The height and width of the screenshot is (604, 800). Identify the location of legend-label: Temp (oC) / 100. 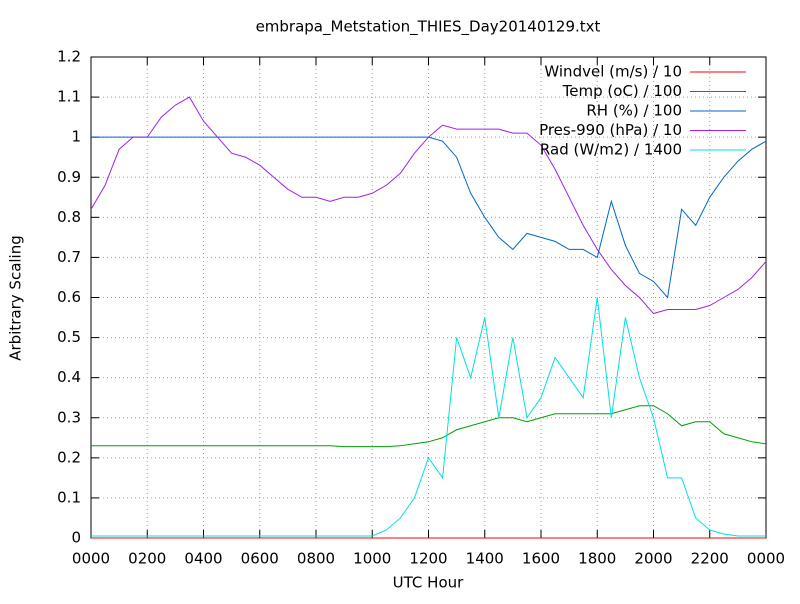
(622, 91).